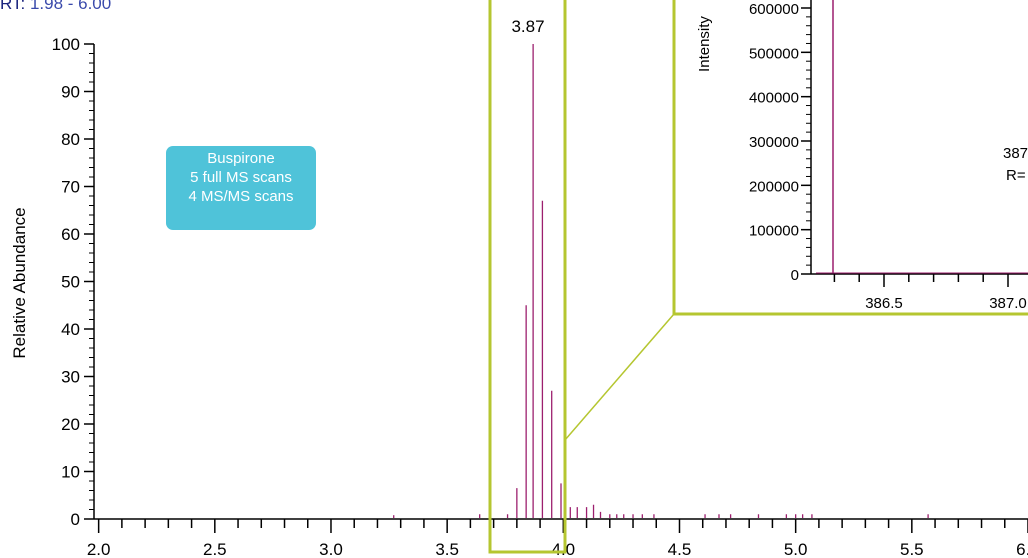 This screenshot has width=1028, height=558. Describe the element at coordinates (70, 329) in the screenshot. I see `y-tick-label: 40` at that location.